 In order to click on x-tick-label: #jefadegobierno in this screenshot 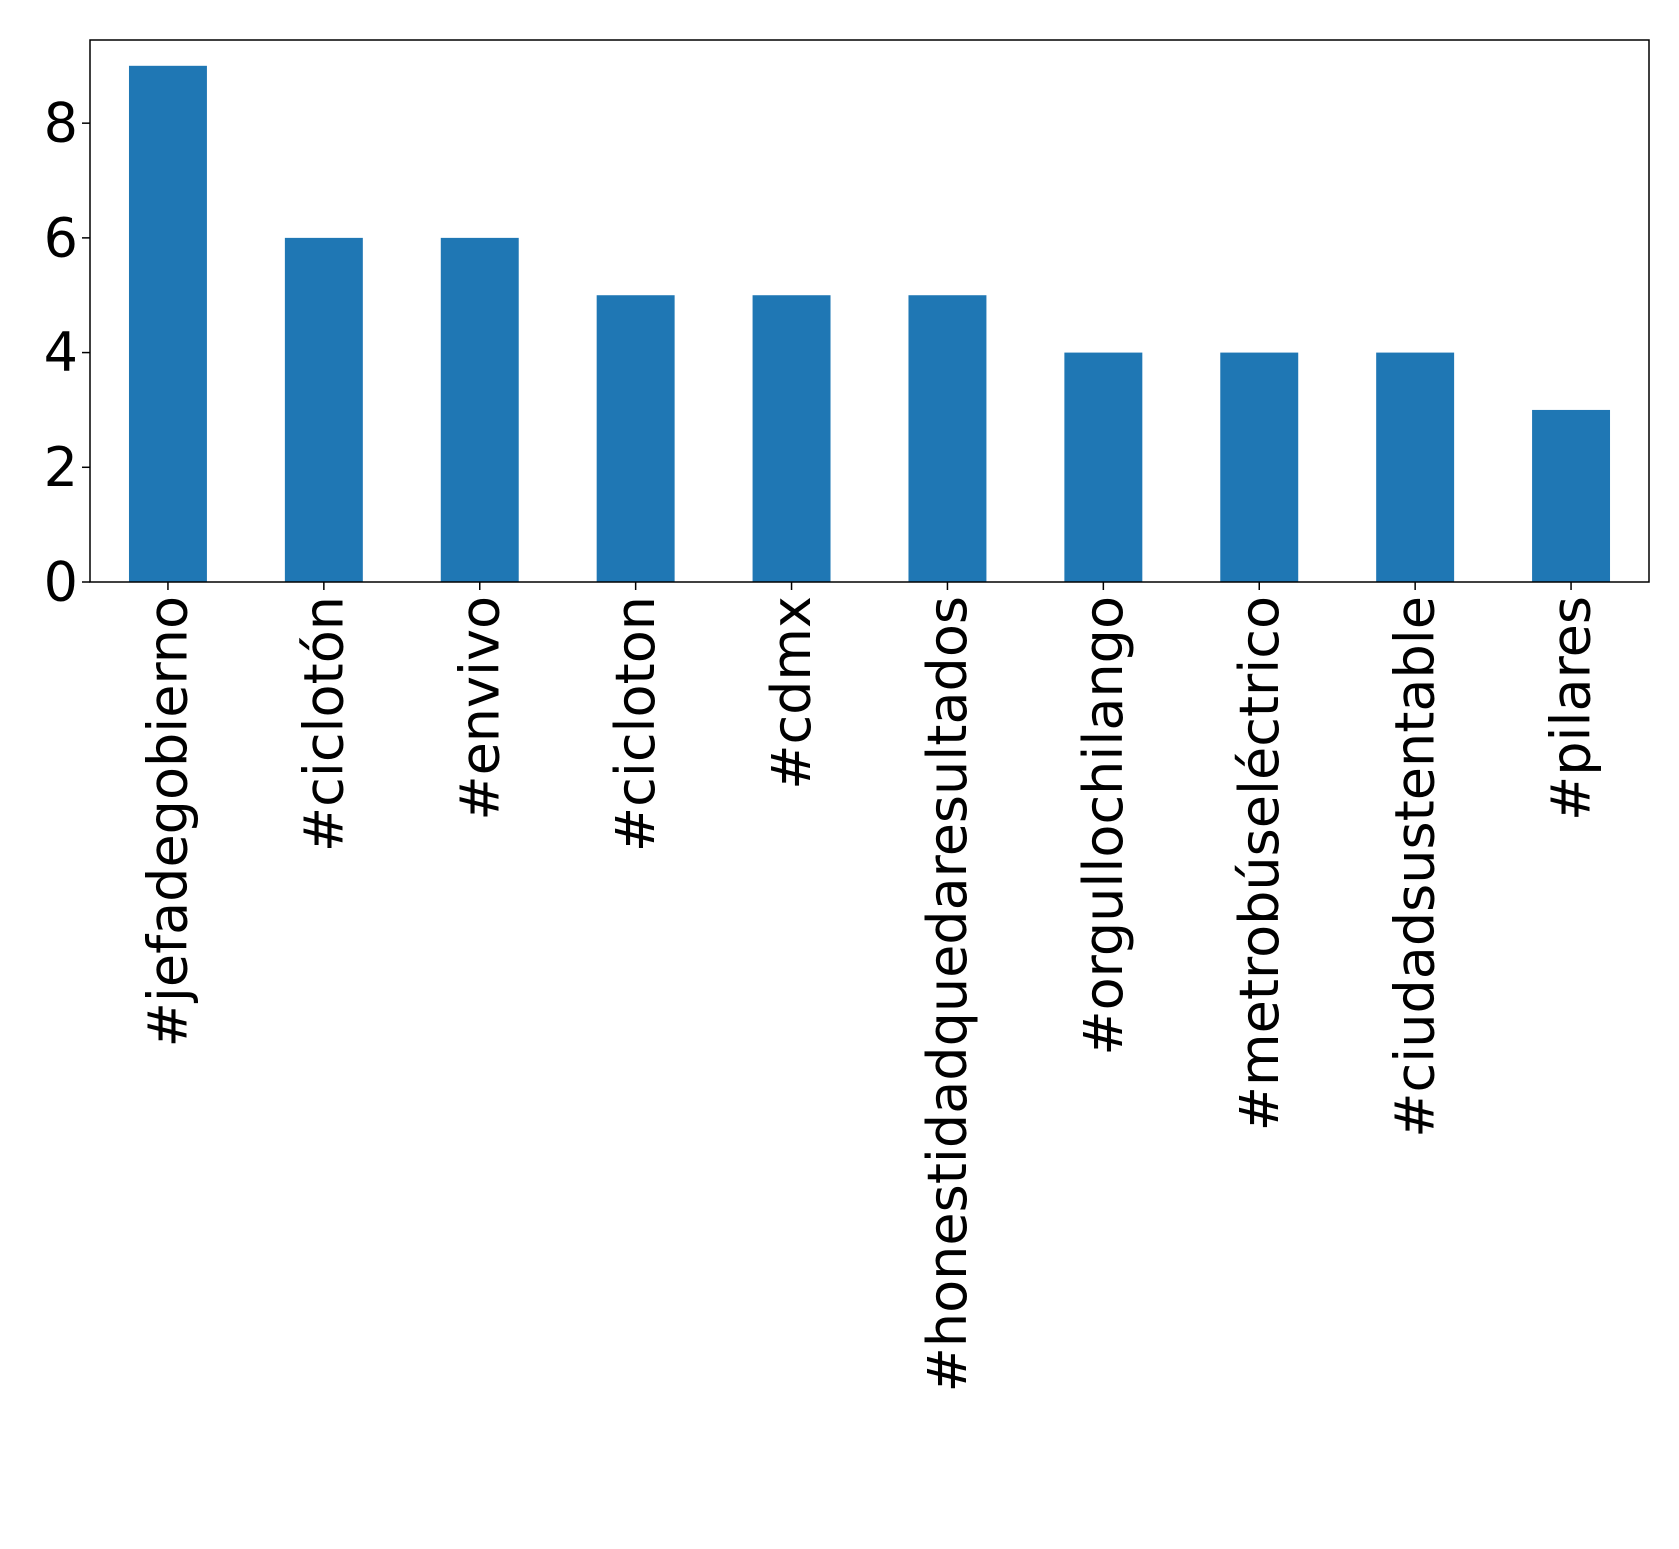, I will do `click(167, 821)`.